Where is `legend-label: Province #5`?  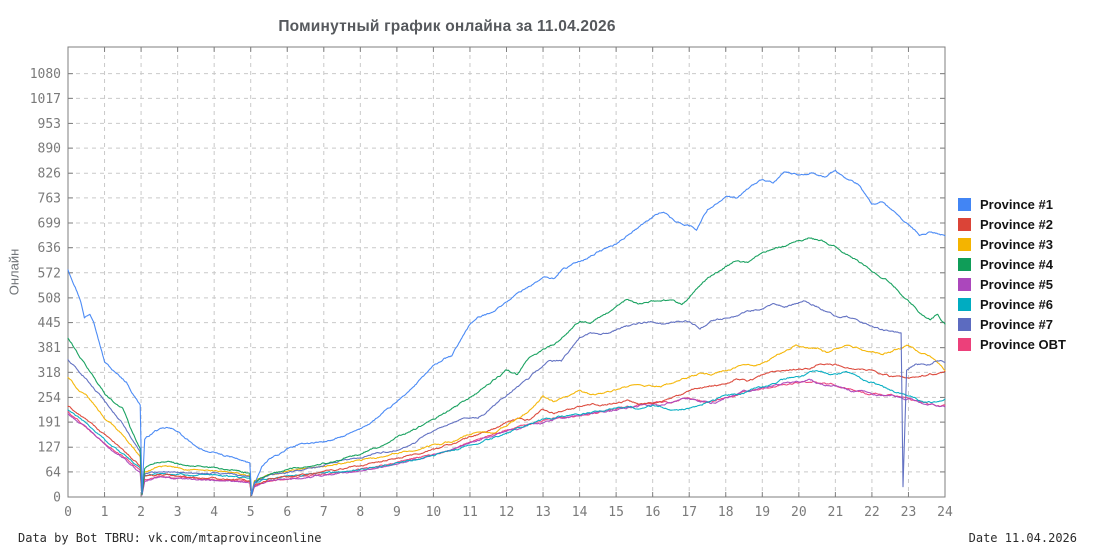 legend-label: Province #5 is located at coordinates (1016, 284).